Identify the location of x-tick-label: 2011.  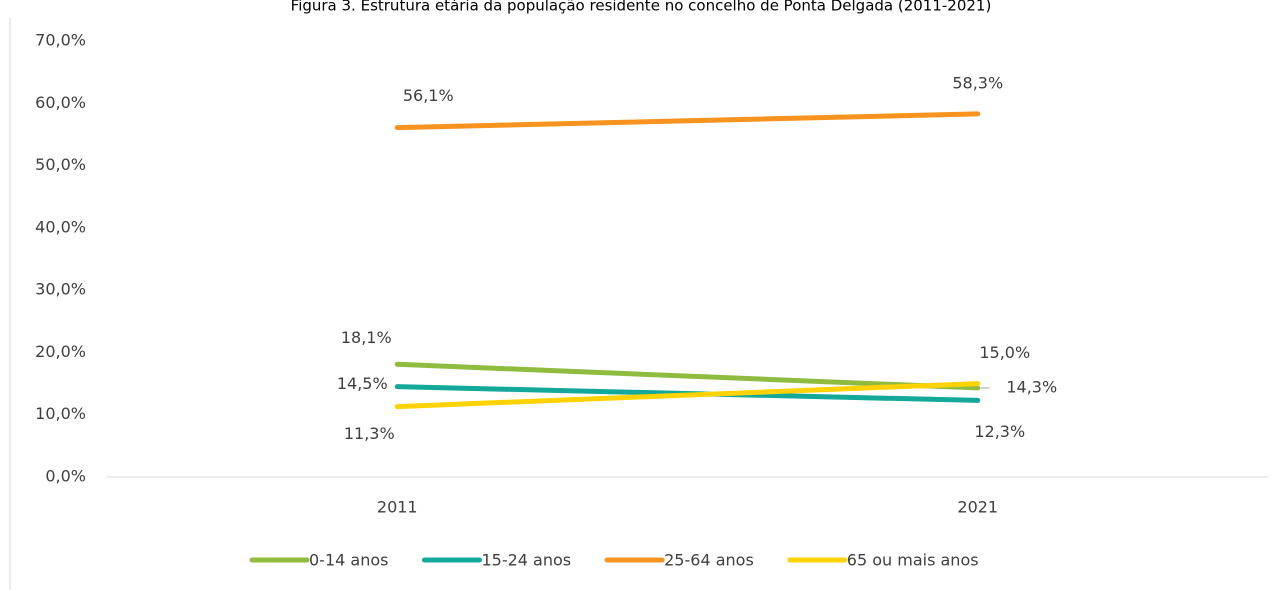
(397, 507).